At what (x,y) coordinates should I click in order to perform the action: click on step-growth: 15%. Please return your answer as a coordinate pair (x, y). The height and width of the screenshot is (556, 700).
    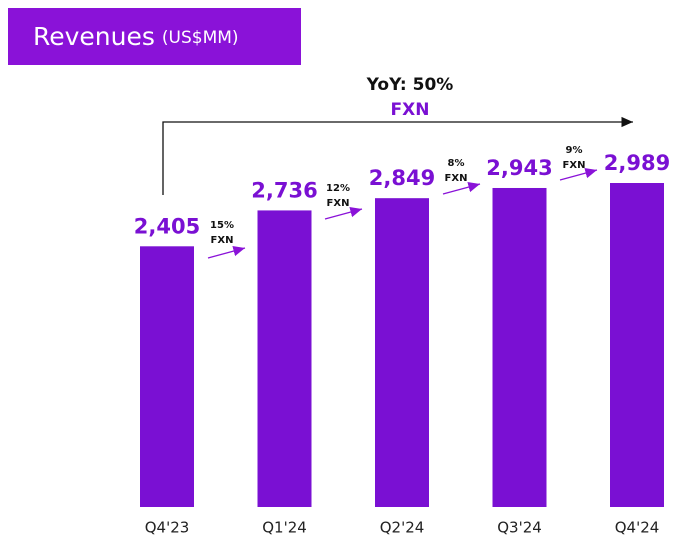
    Looking at the image, I should click on (222, 225).